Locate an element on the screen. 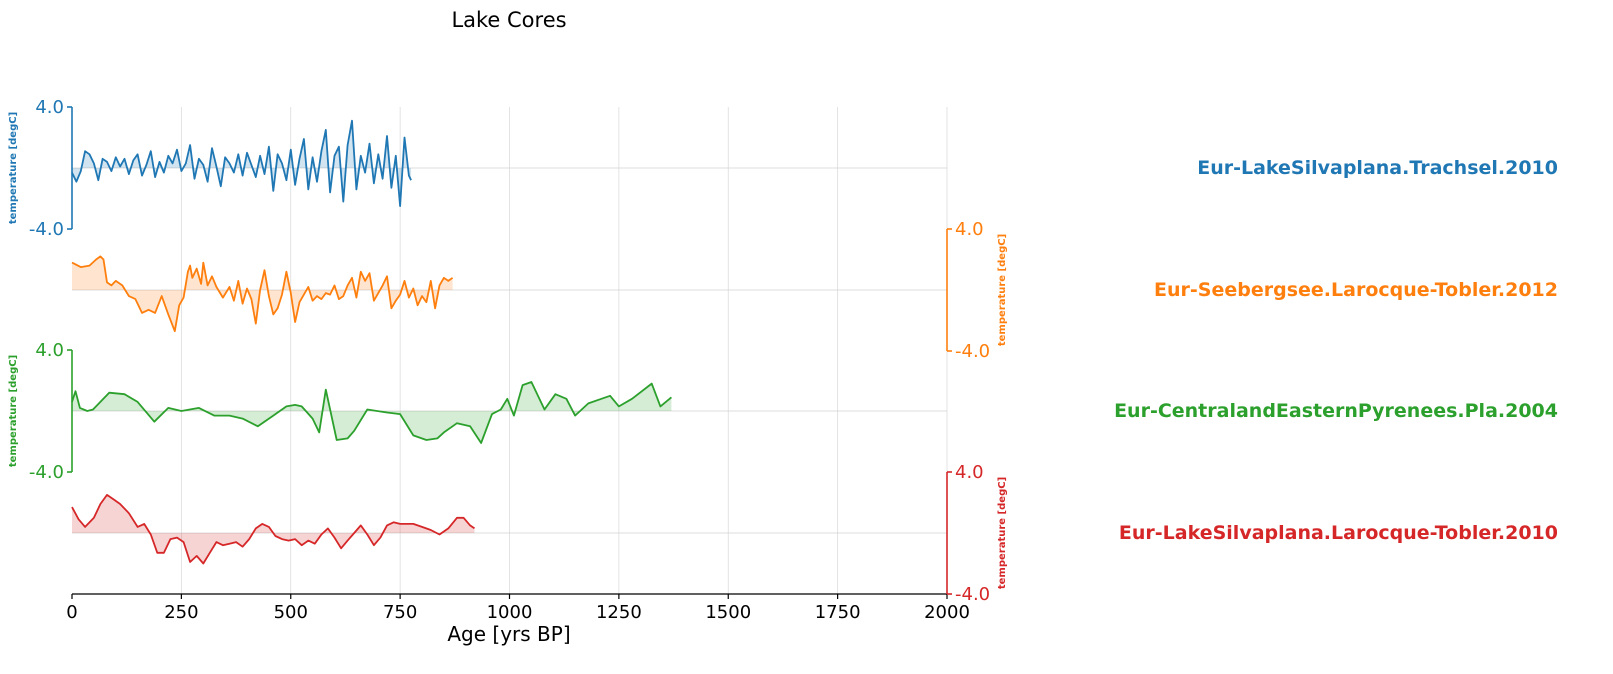 The image size is (1613, 674). x-tick-label: 0 is located at coordinates (71, 612).